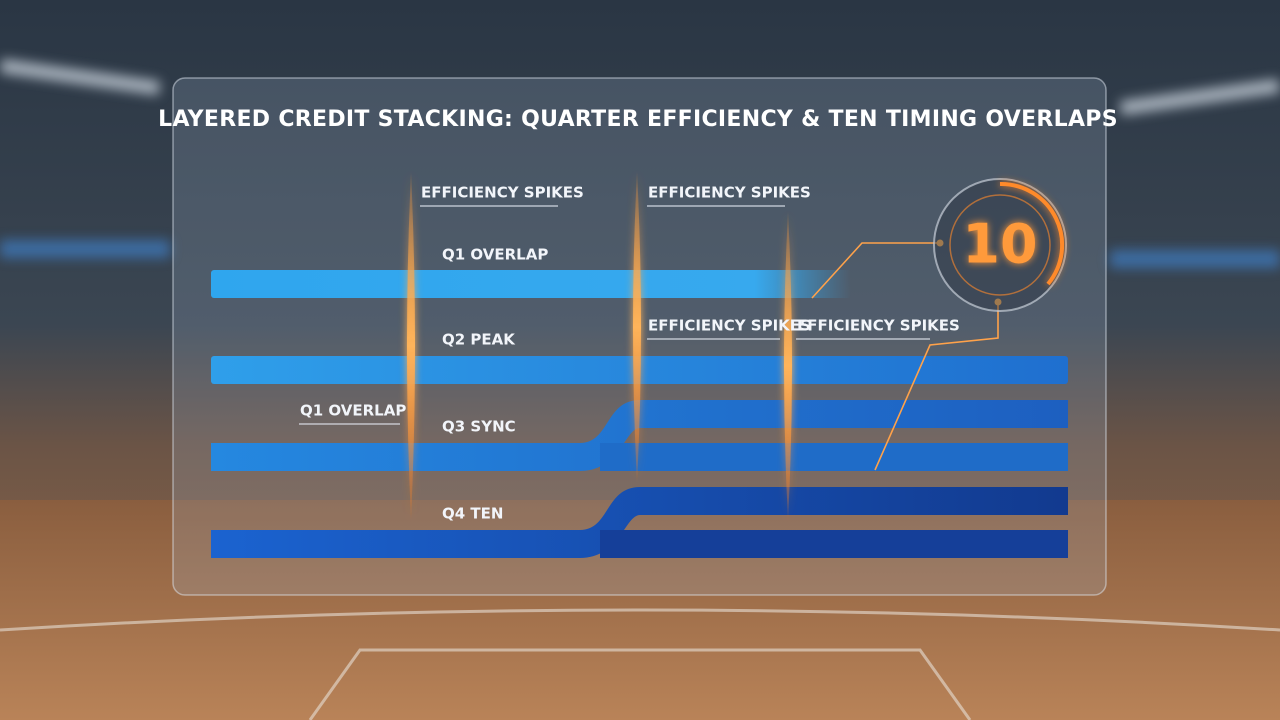 Image resolution: width=1280 pixels, height=720 pixels. I want to click on badge-ring, so click(1000, 245).